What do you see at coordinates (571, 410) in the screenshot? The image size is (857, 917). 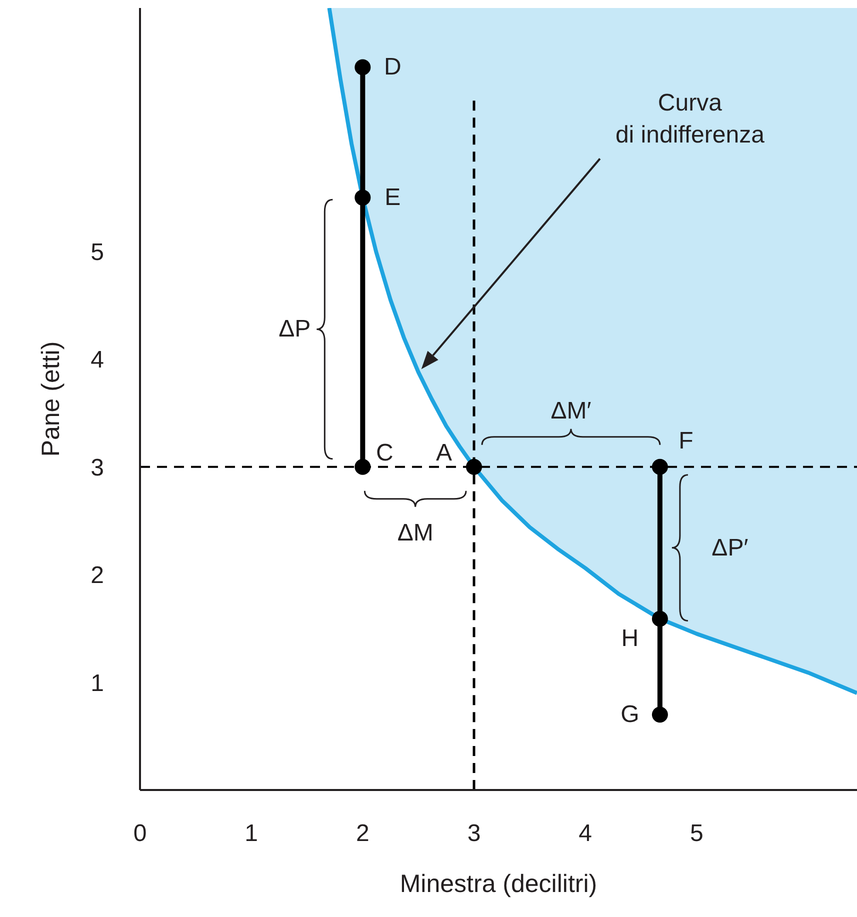 I see `annotation: ΔM′` at bounding box center [571, 410].